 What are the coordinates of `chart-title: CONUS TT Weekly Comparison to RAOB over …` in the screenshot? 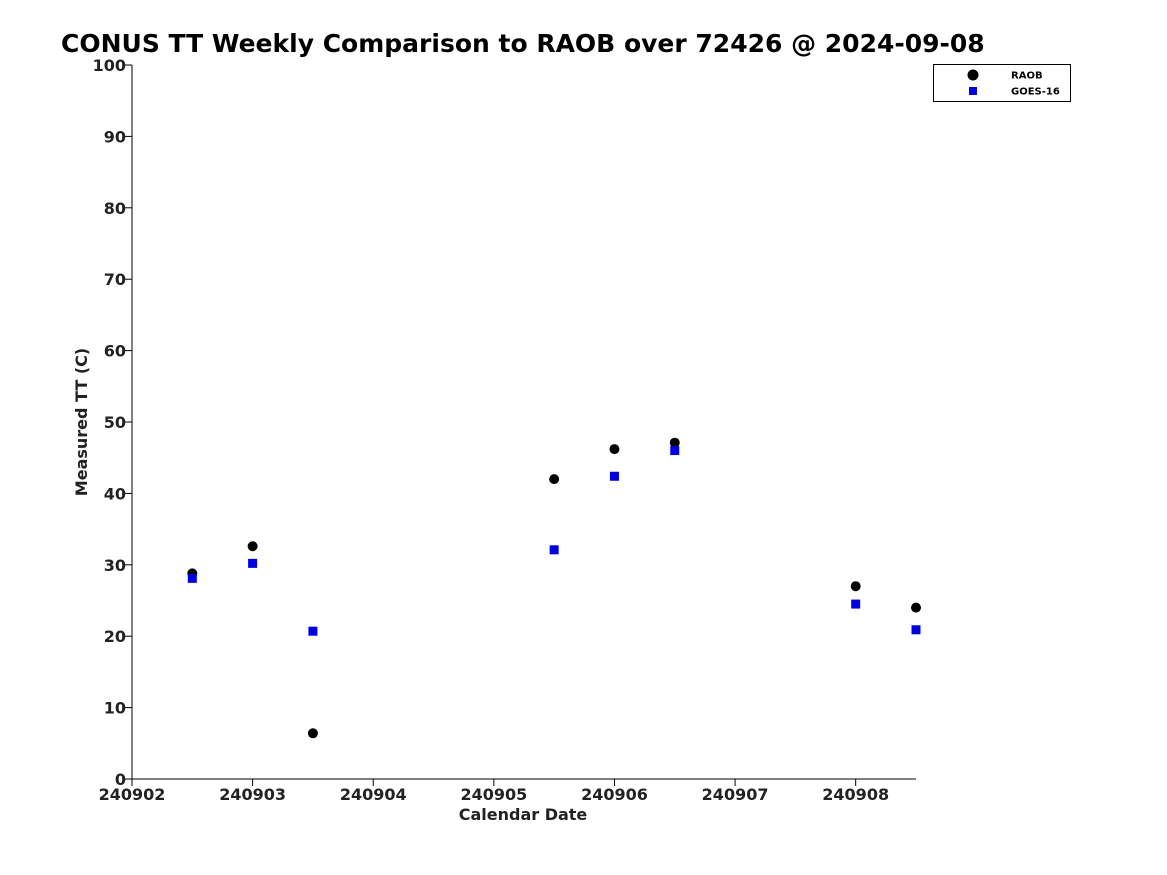 It's located at (523, 43).